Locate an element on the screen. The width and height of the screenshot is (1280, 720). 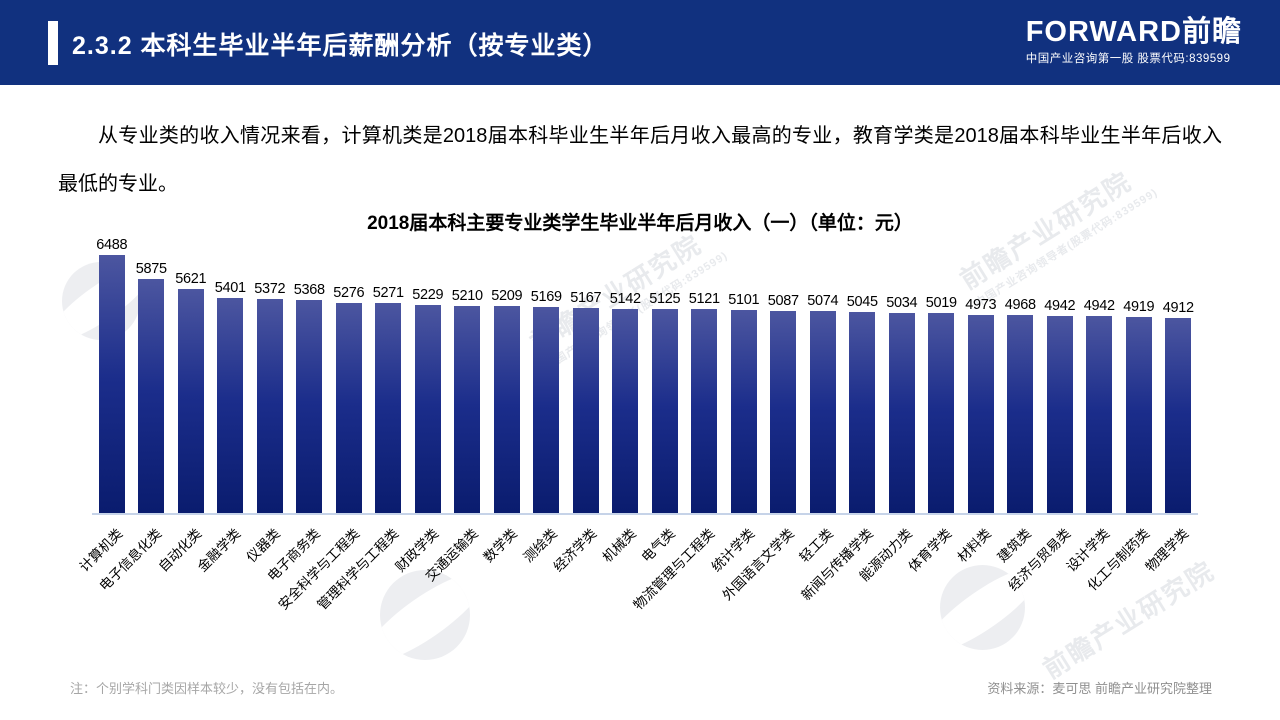
category-label: 自动化类 is located at coordinates (180, 550).